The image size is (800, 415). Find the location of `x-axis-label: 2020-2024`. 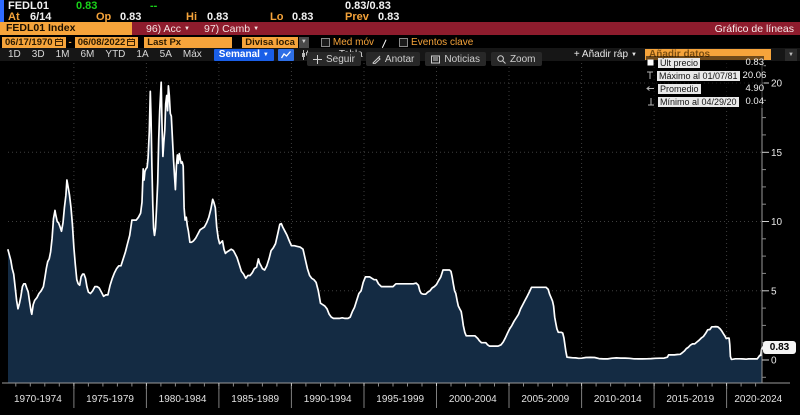

x-axis-label: 2020-2024 is located at coordinates (758, 399).